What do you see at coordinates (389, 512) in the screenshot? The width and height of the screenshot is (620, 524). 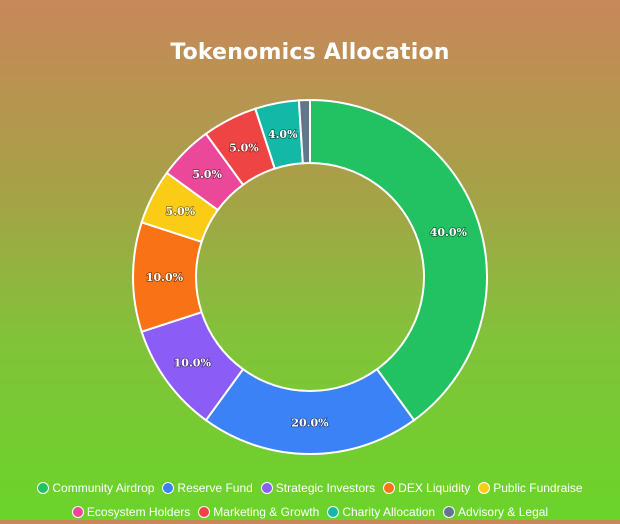 I see `legend-label: Charity Allocation` at bounding box center [389, 512].